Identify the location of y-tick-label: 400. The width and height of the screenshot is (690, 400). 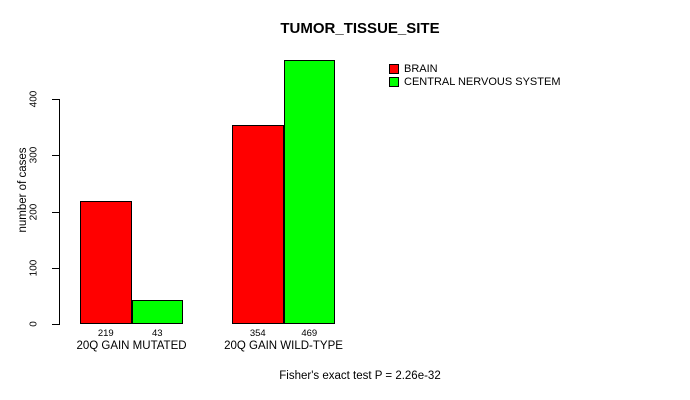
(34, 99).